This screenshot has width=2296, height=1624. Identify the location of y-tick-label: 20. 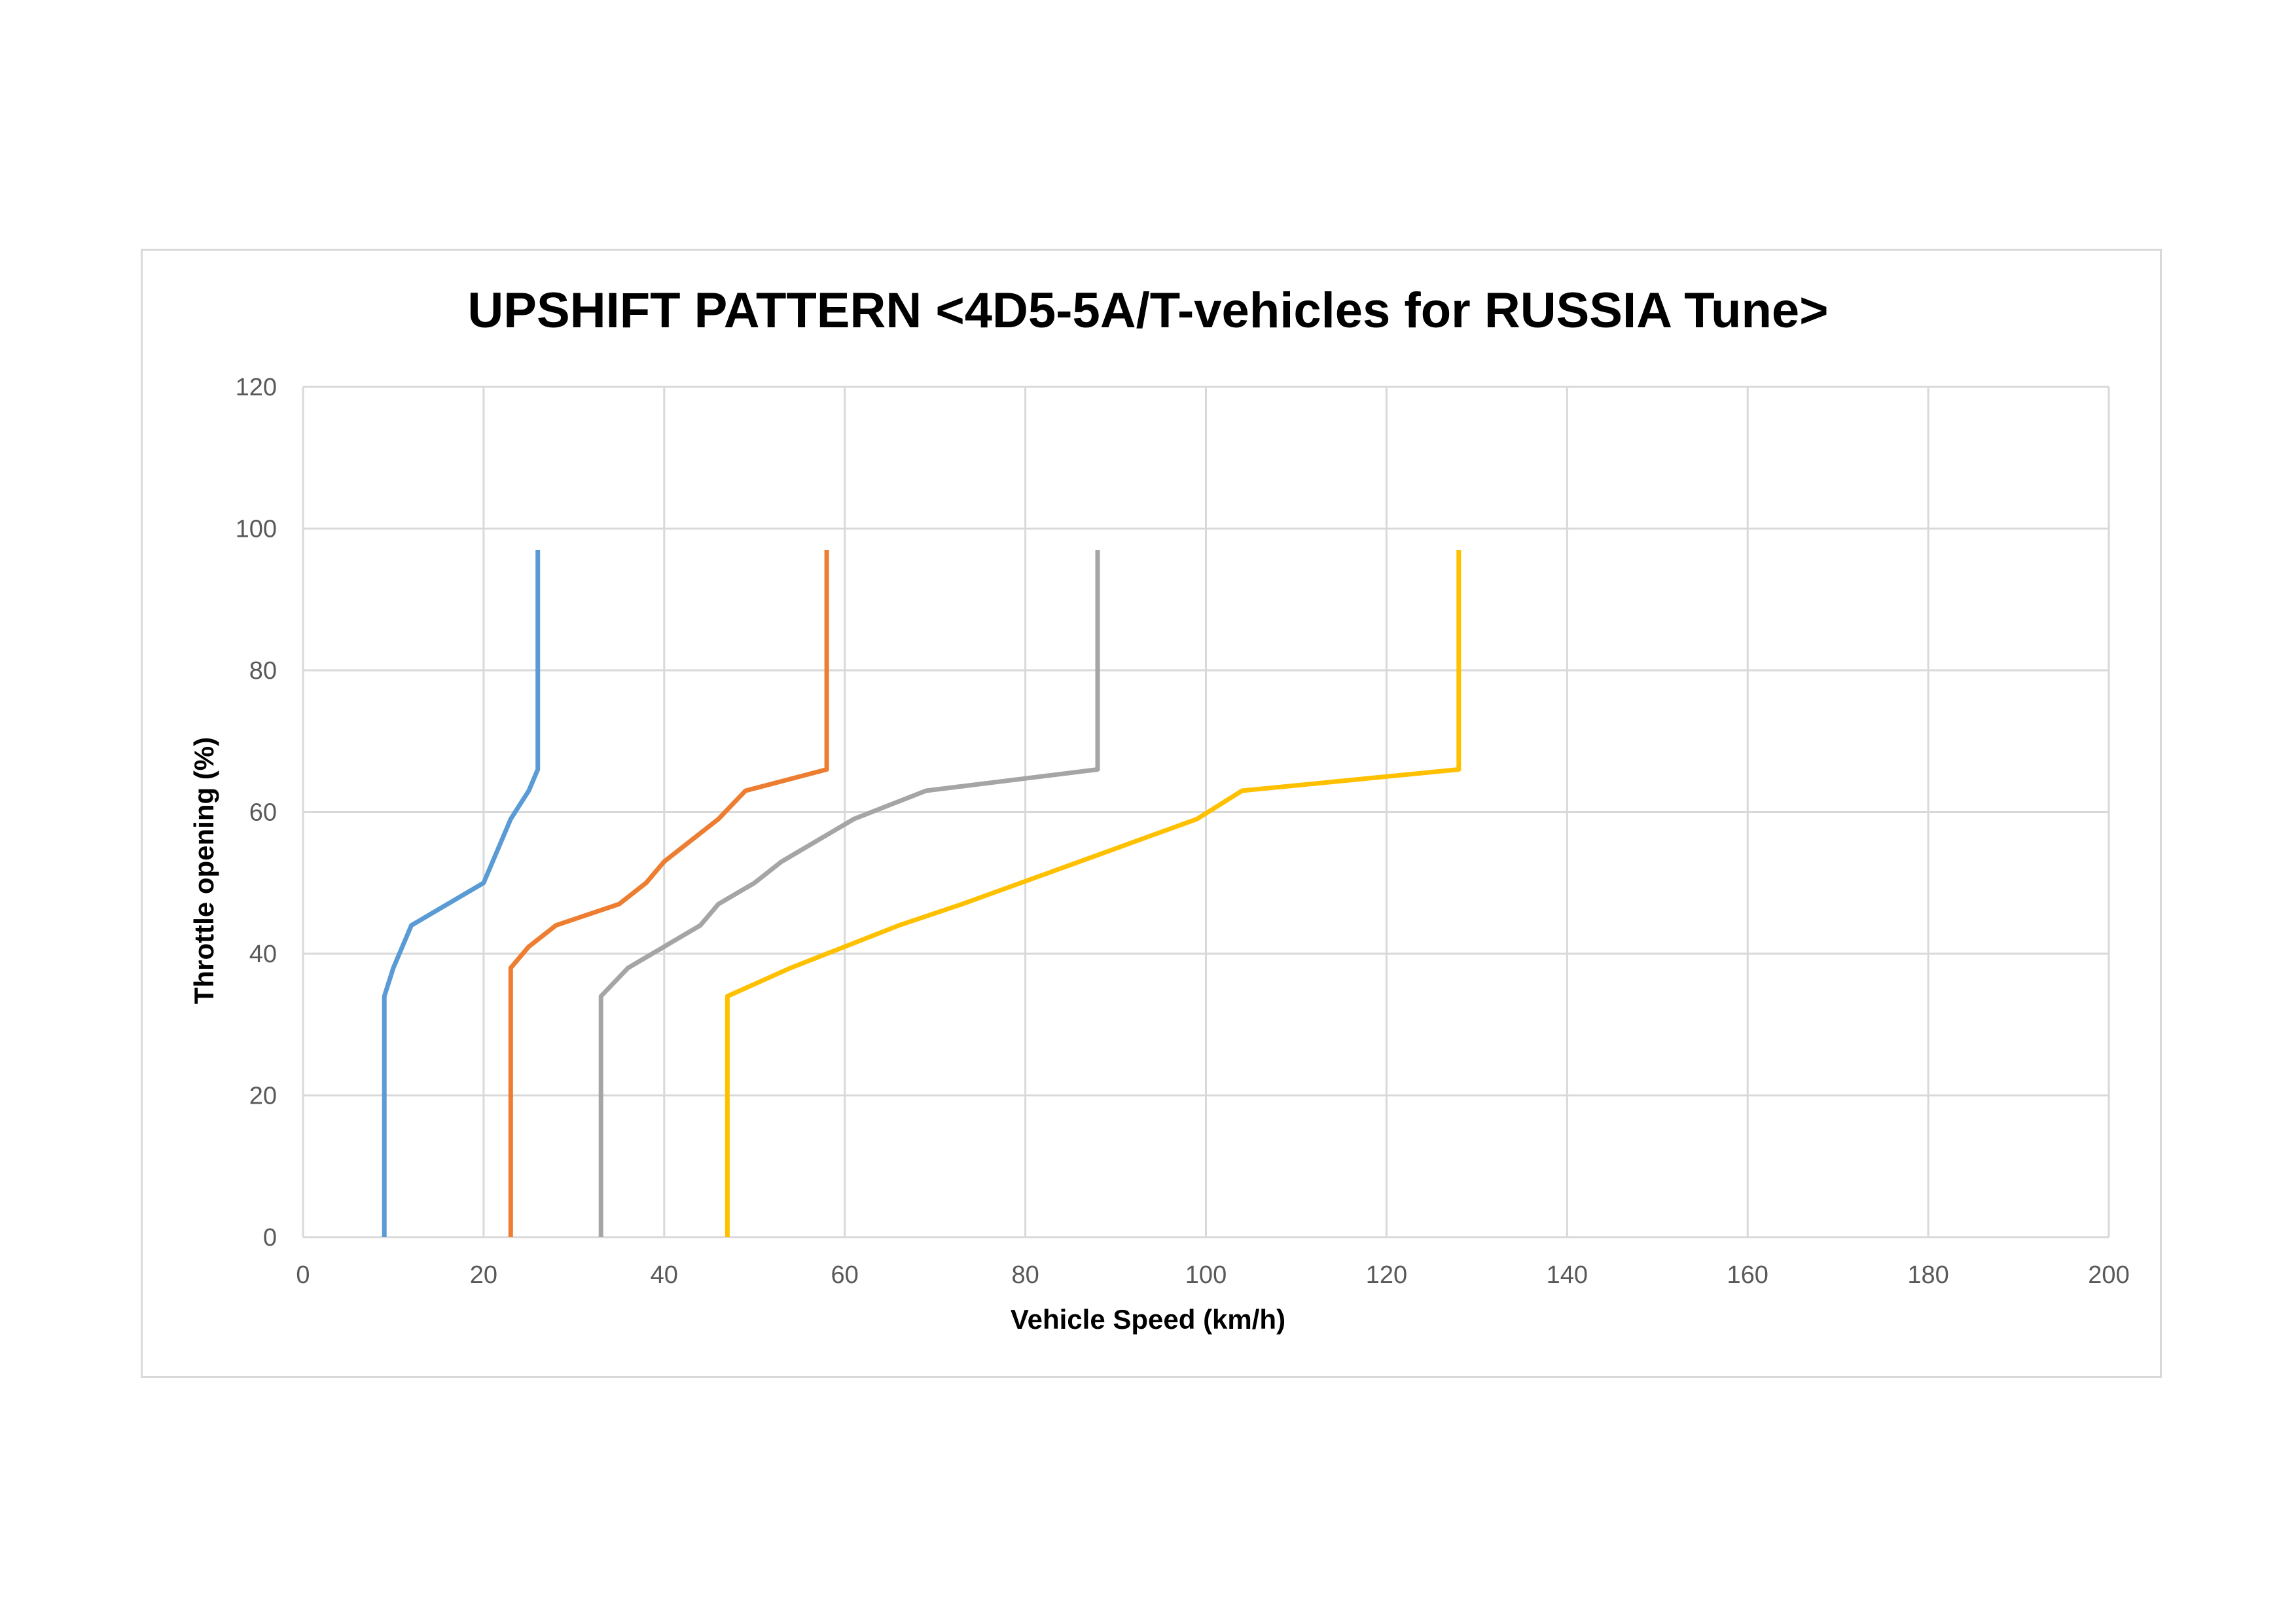
(263, 1096).